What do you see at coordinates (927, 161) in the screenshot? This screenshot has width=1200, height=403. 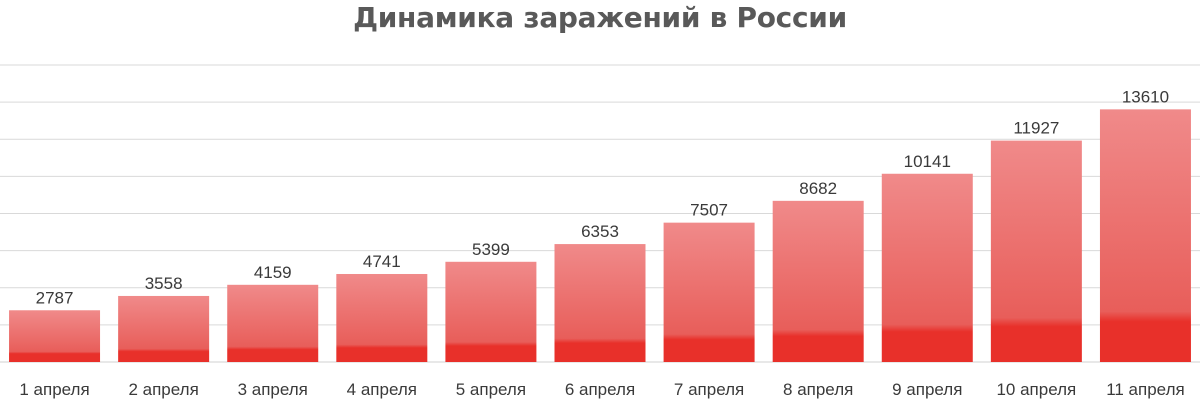 I see `bar-value-label-9: 10141` at bounding box center [927, 161].